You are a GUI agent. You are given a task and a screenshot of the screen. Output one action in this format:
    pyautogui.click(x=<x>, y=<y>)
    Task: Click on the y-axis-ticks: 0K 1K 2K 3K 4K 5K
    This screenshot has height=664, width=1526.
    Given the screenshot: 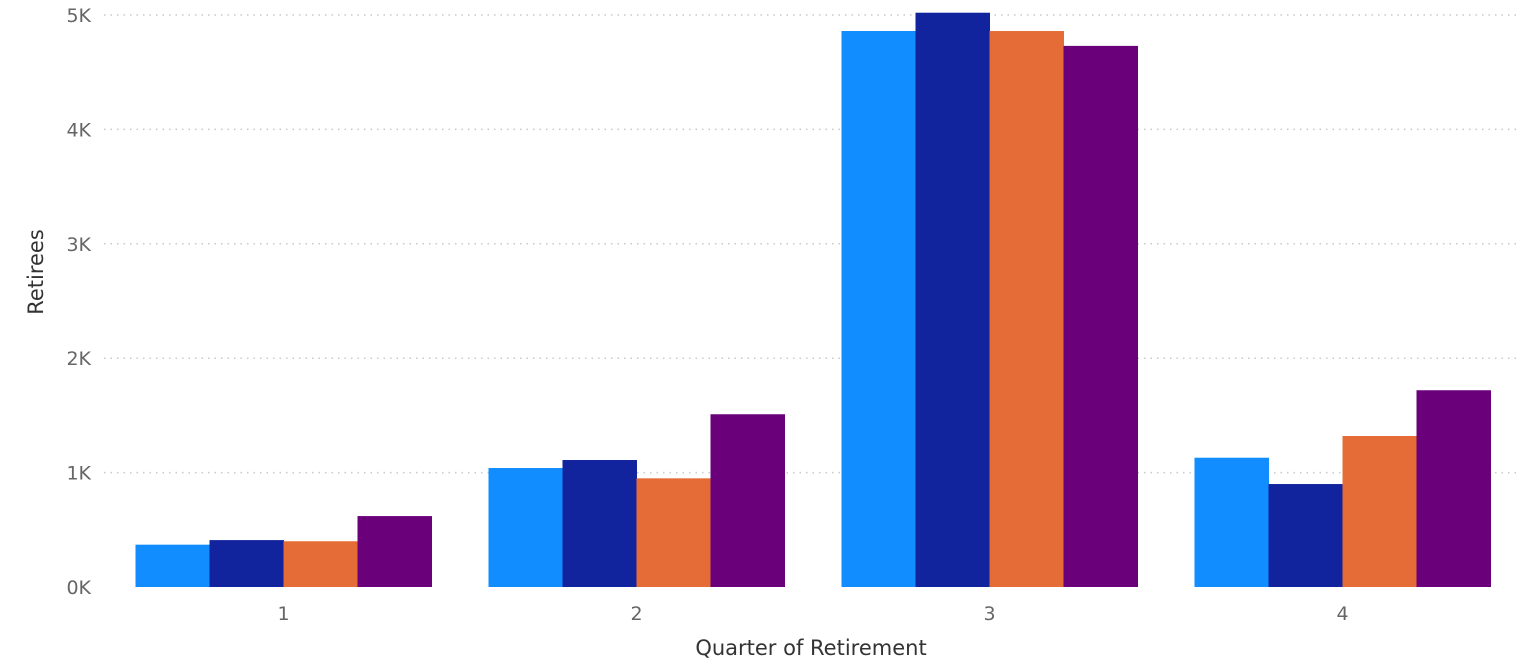 What is the action you would take?
    pyautogui.click(x=78, y=302)
    